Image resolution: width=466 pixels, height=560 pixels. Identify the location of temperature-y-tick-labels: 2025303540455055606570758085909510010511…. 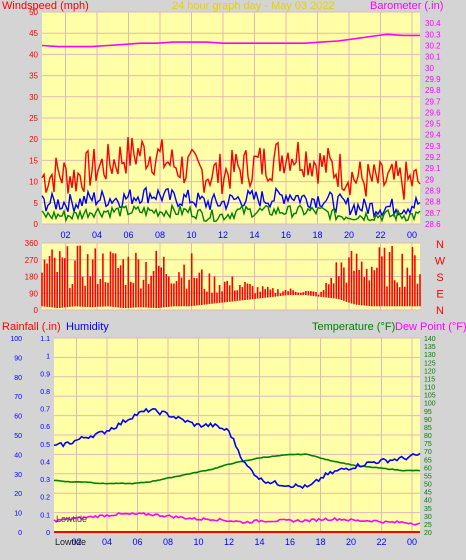
(430, 436).